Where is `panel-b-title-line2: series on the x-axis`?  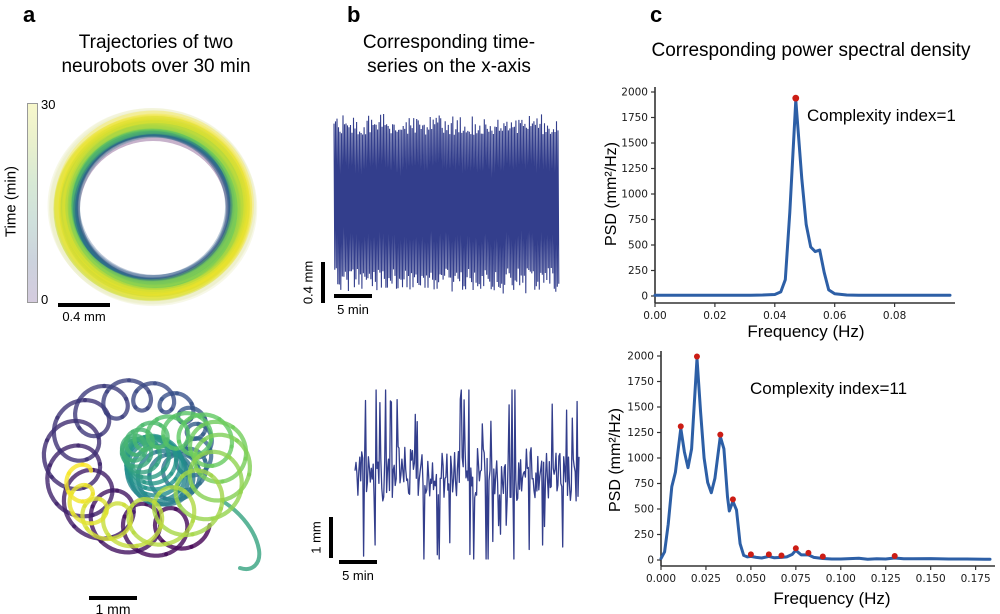 panel-b-title-line2: series on the x-axis is located at coordinates (449, 67).